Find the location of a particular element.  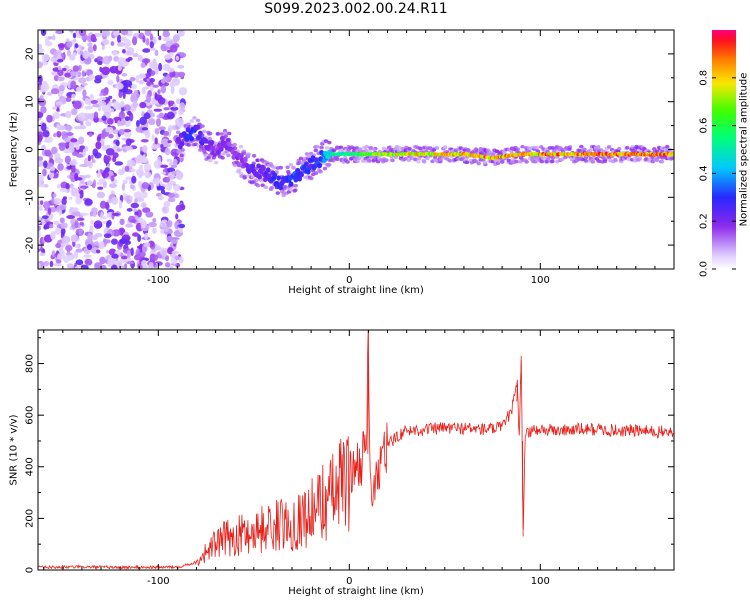

snr-spike is located at coordinates (368, 391).